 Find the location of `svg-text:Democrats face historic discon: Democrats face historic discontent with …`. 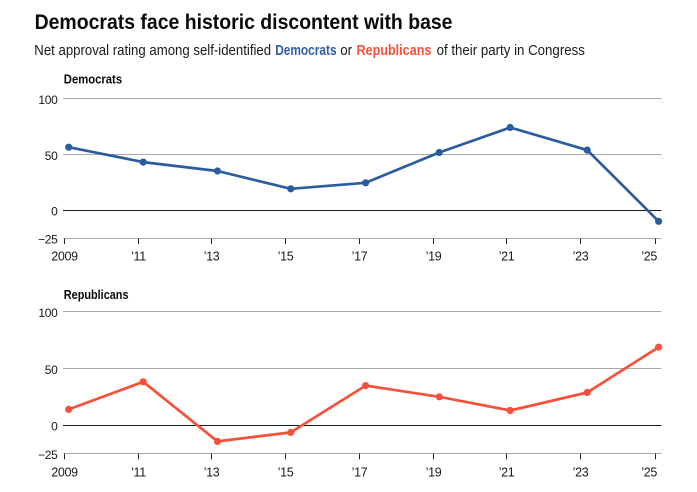

svg-text:Democrats face historic discon: Democrats face historic discontent with … is located at coordinates (244, 22).